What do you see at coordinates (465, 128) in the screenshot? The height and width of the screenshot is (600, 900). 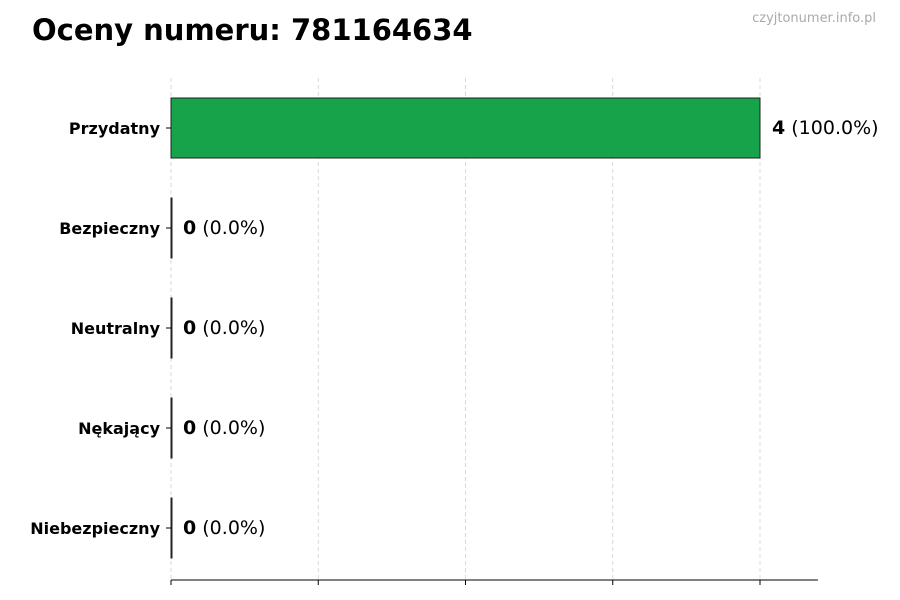 I see `bar-przydatny` at bounding box center [465, 128].